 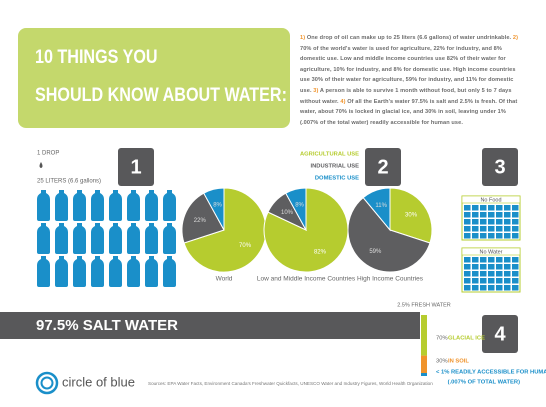 I want to click on title-line: 10 THINGS YOU, so click(x=96, y=57).